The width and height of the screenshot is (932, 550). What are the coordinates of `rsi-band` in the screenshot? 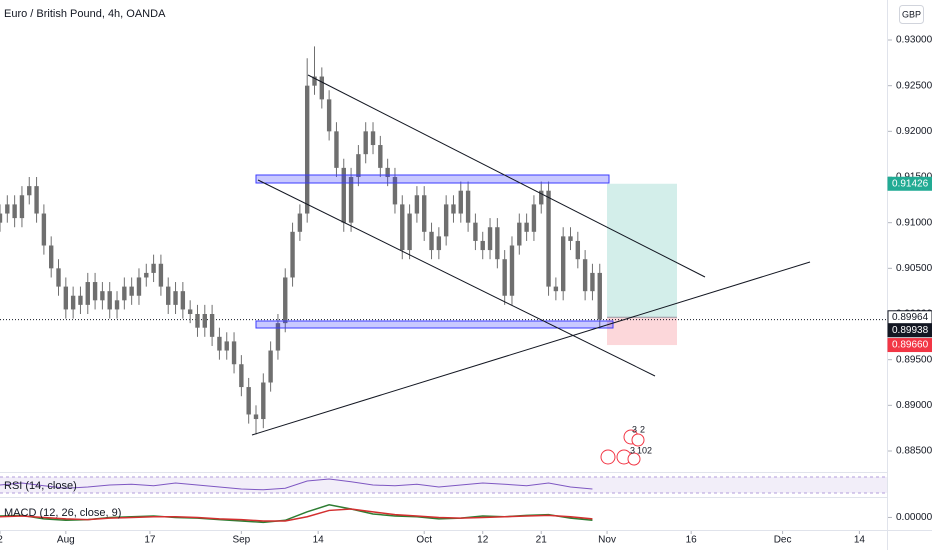 It's located at (443, 485).